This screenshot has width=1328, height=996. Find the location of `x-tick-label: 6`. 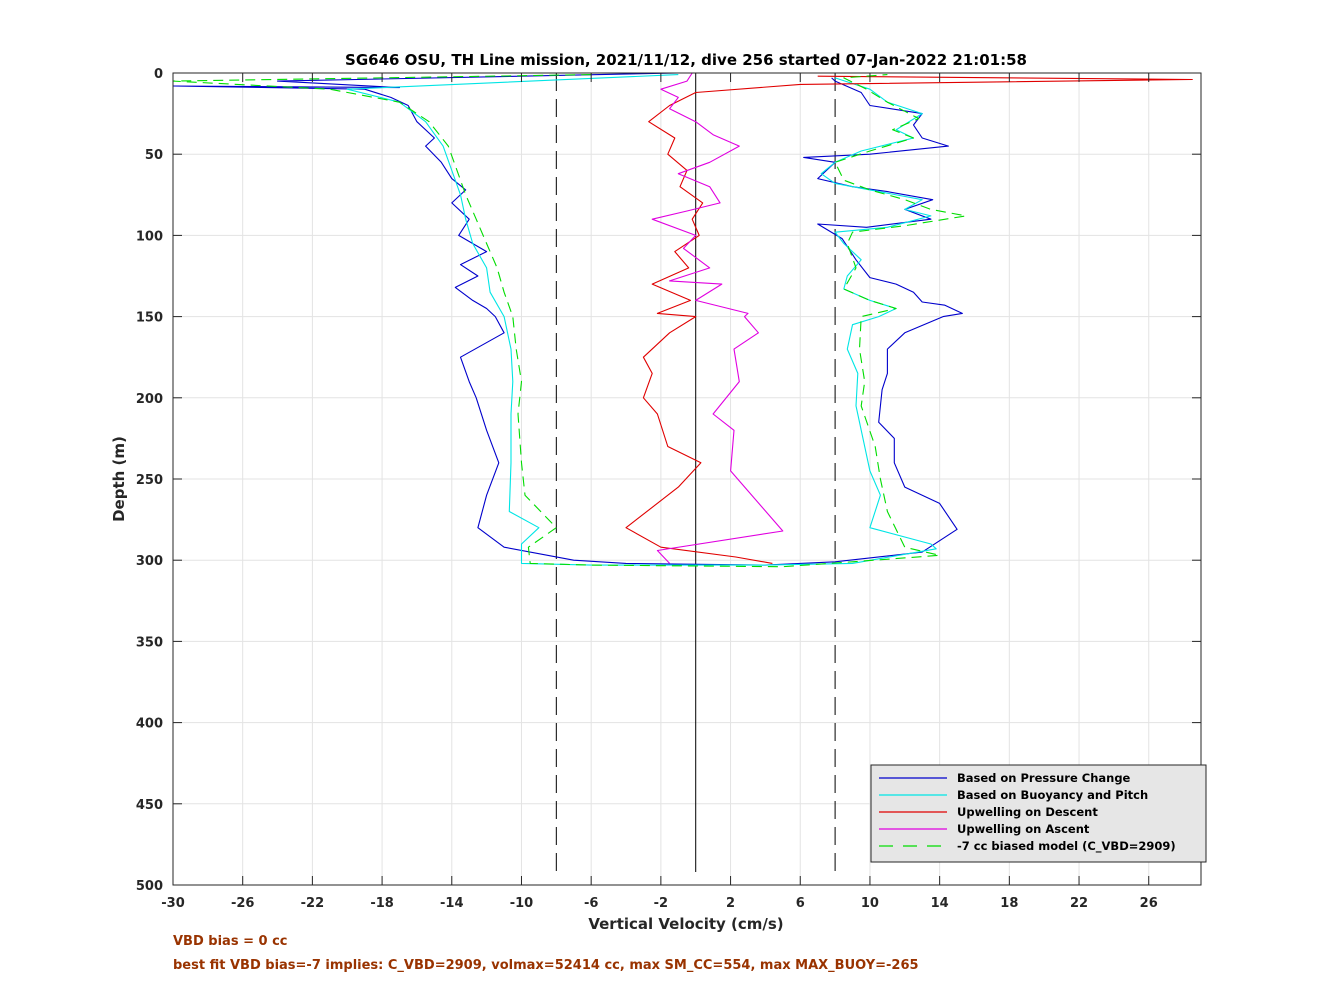

x-tick-label: 6 is located at coordinates (800, 903).